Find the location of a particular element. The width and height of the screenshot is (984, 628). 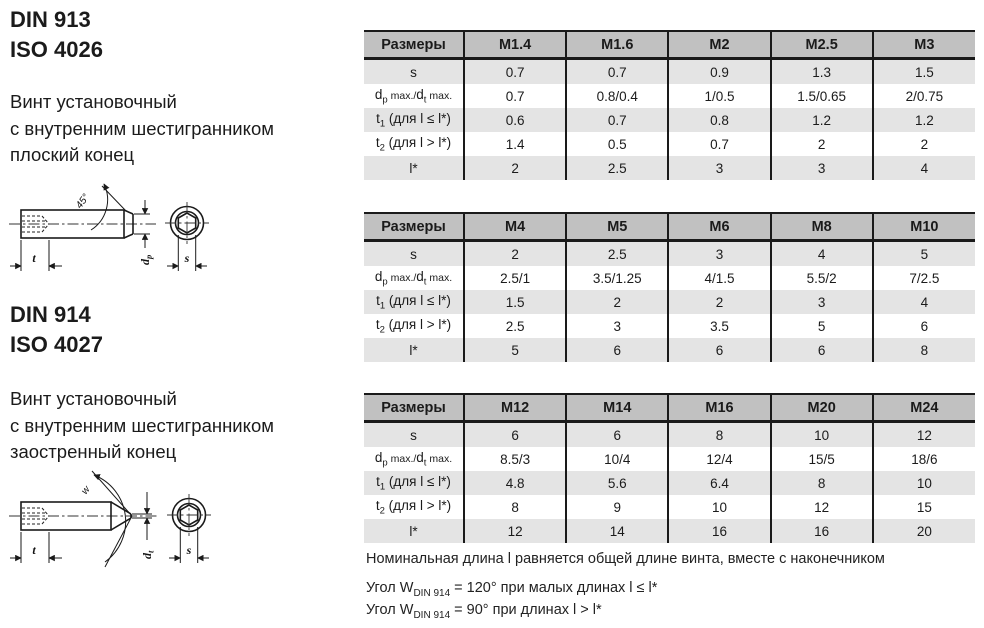

table-row-t1: t1 (для l ≤ l*) 1.5 2 2 3 4 is located at coordinates (669, 302).